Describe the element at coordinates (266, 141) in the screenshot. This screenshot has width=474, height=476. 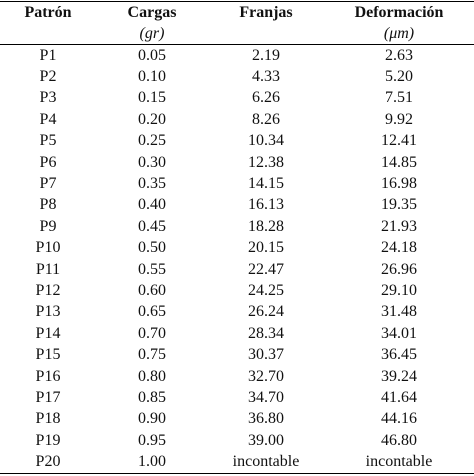
I see `table-cell: 10.34` at that location.